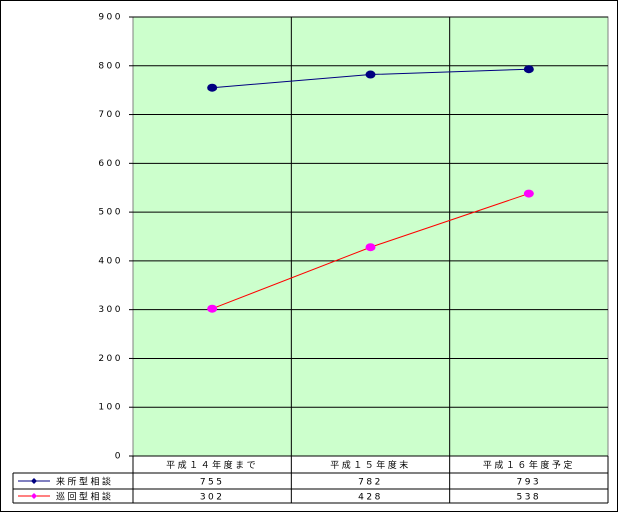 The image size is (619, 517). What do you see at coordinates (110, 261) in the screenshot?
I see `y-tick-label: 400` at bounding box center [110, 261].